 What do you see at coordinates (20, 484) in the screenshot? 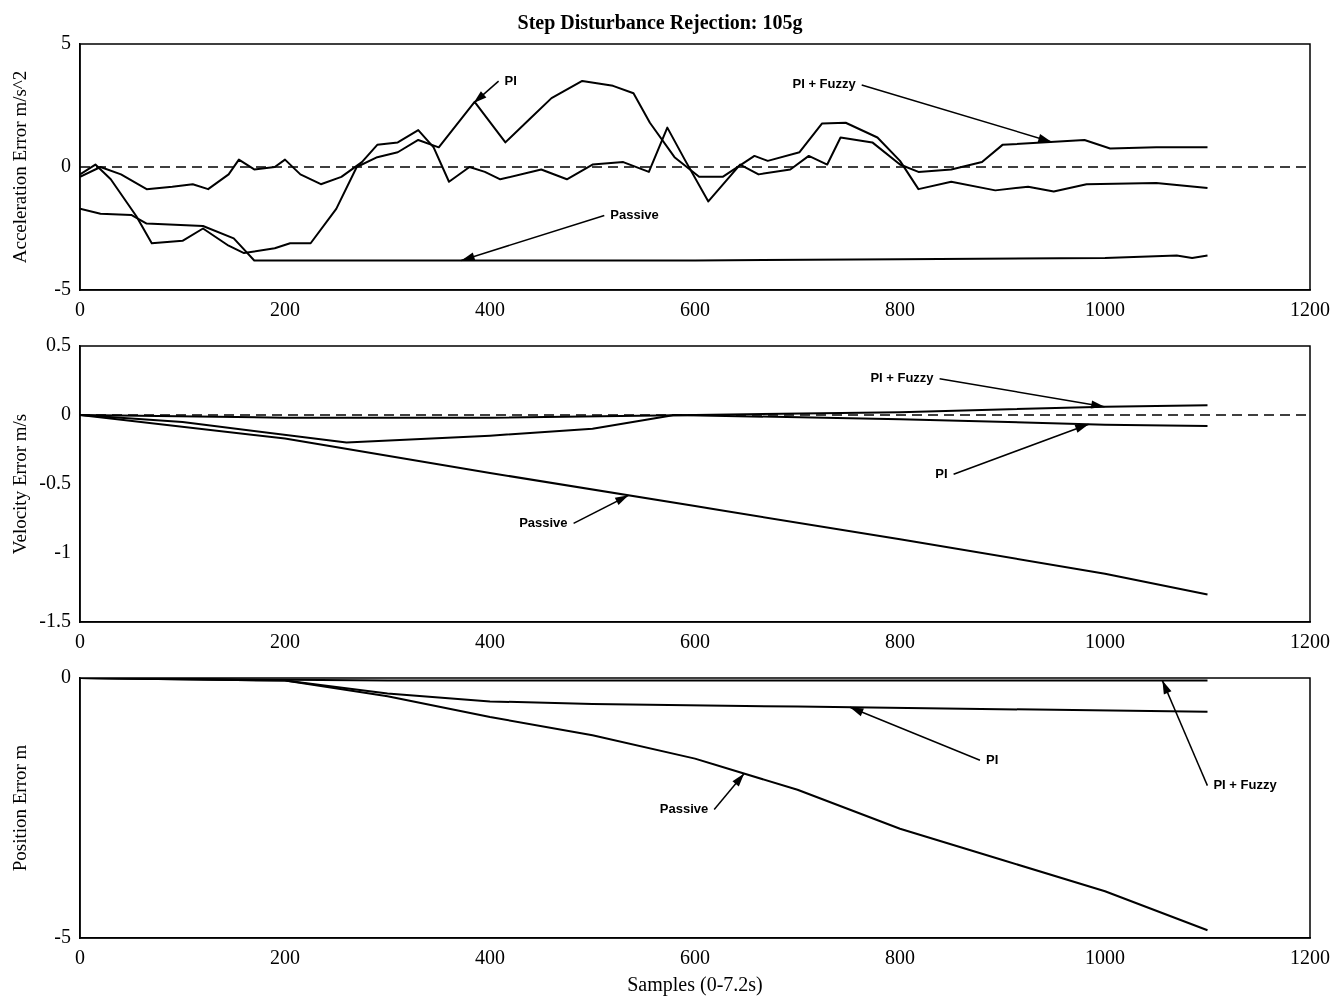
I see `y-axis-title: Velocity Error m/s` at bounding box center [20, 484].